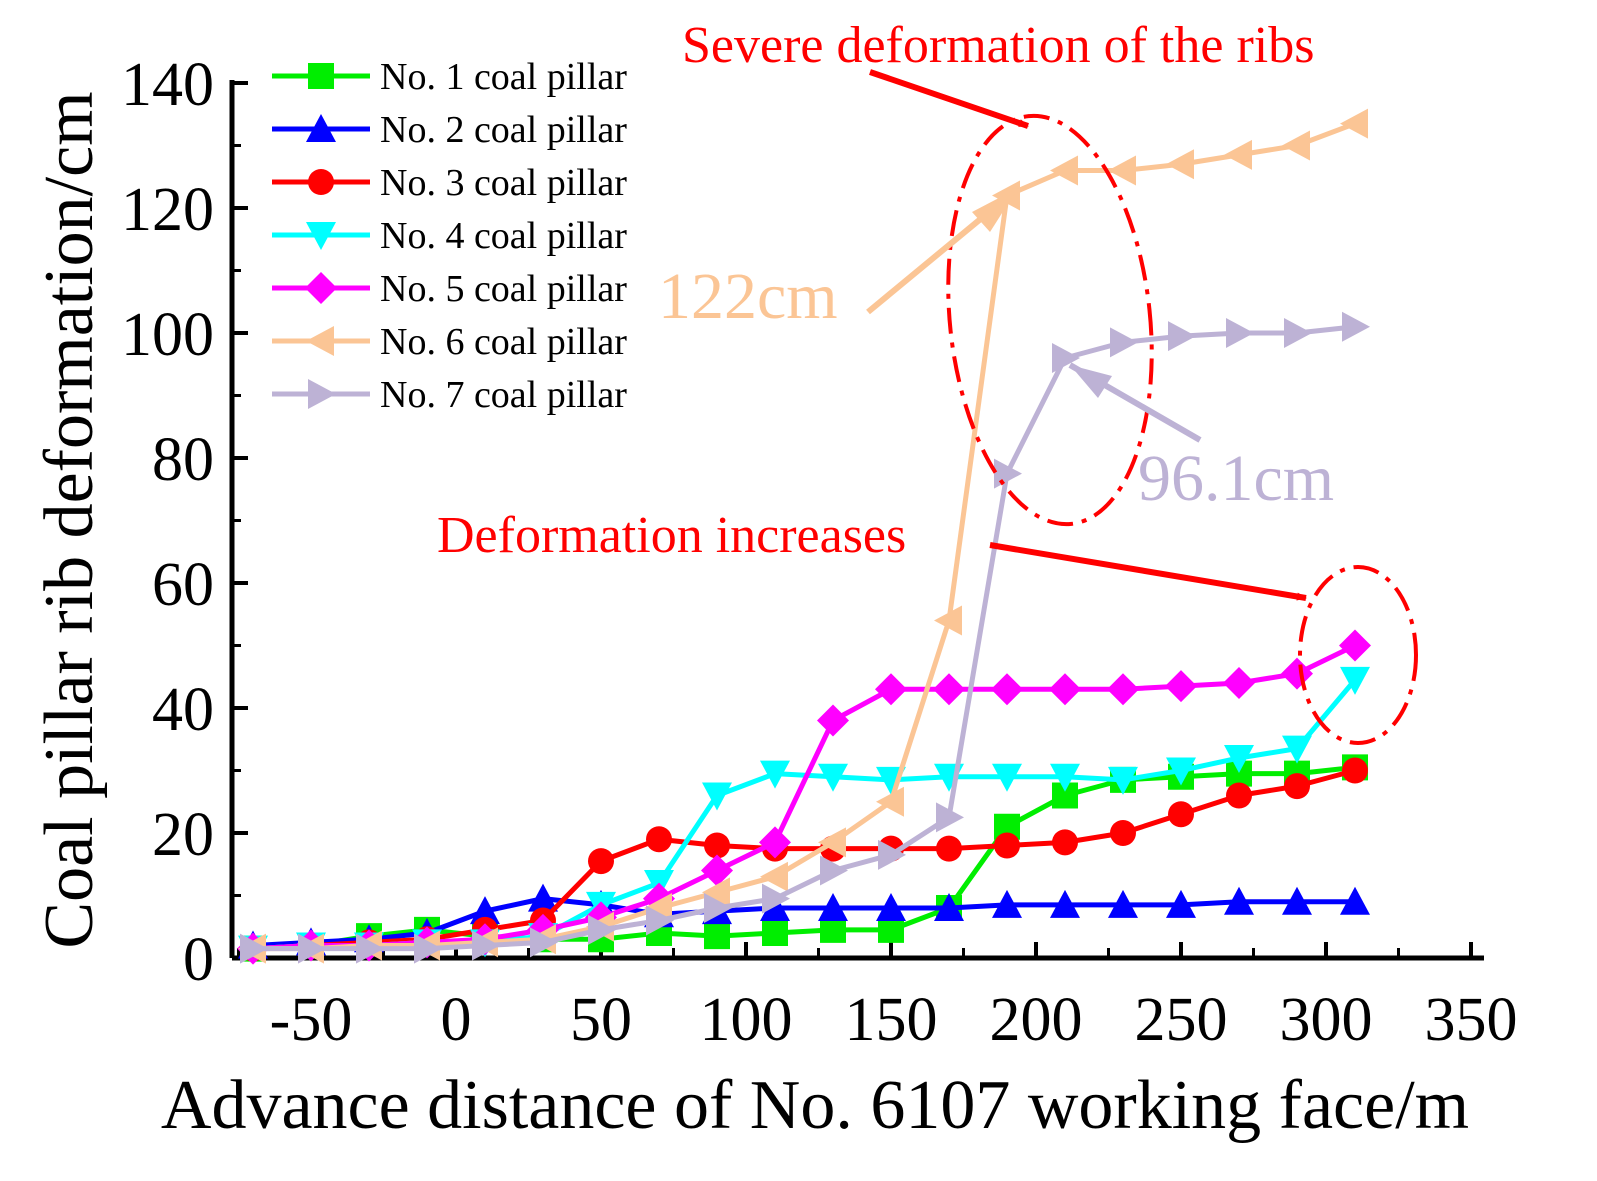 The image size is (1597, 1181). Describe the element at coordinates (167, 335) in the screenshot. I see `y-tick-label: 100` at that location.